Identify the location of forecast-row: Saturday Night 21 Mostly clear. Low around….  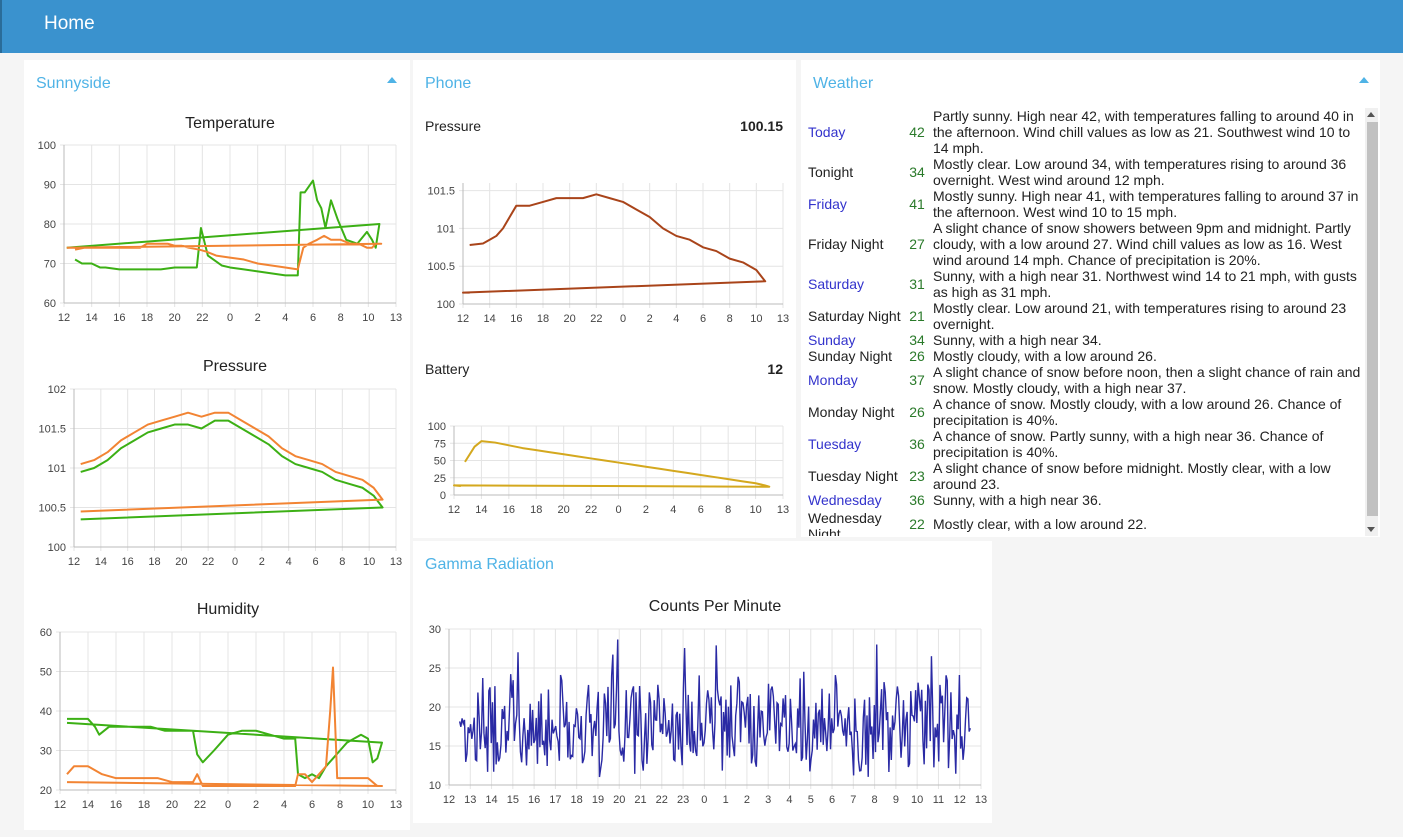
(1084, 316).